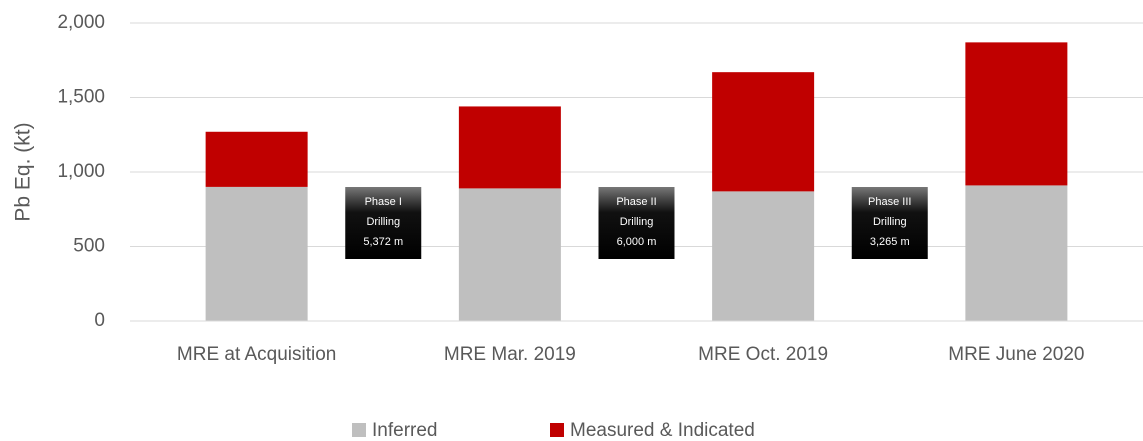 The height and width of the screenshot is (441, 1143). I want to click on y-tick-label: 2,000, so click(81, 22).